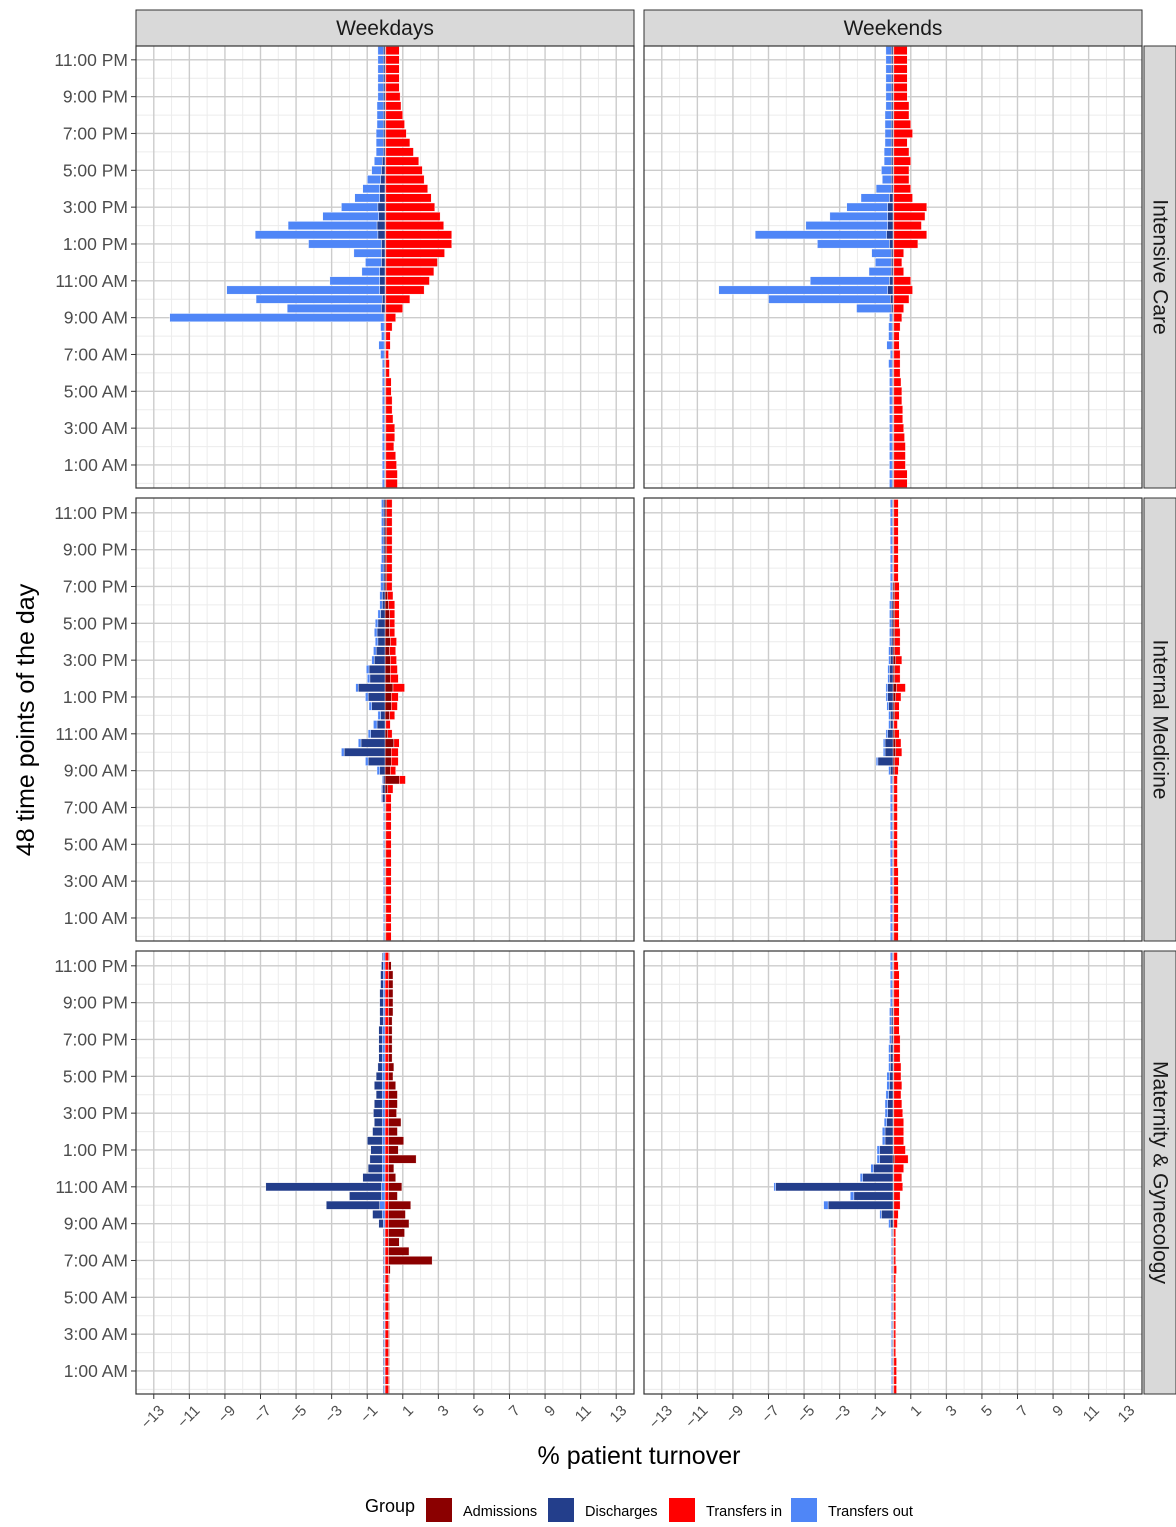 This screenshot has width=1176, height=1527. What do you see at coordinates (96, 1260) in the screenshot?
I see `y-tick-label: 7:00 AM` at bounding box center [96, 1260].